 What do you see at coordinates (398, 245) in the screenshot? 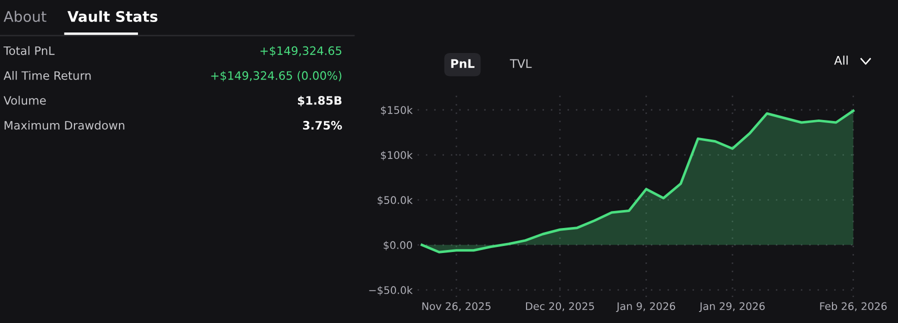
I see `y-tick-label: $0.00` at bounding box center [398, 245].